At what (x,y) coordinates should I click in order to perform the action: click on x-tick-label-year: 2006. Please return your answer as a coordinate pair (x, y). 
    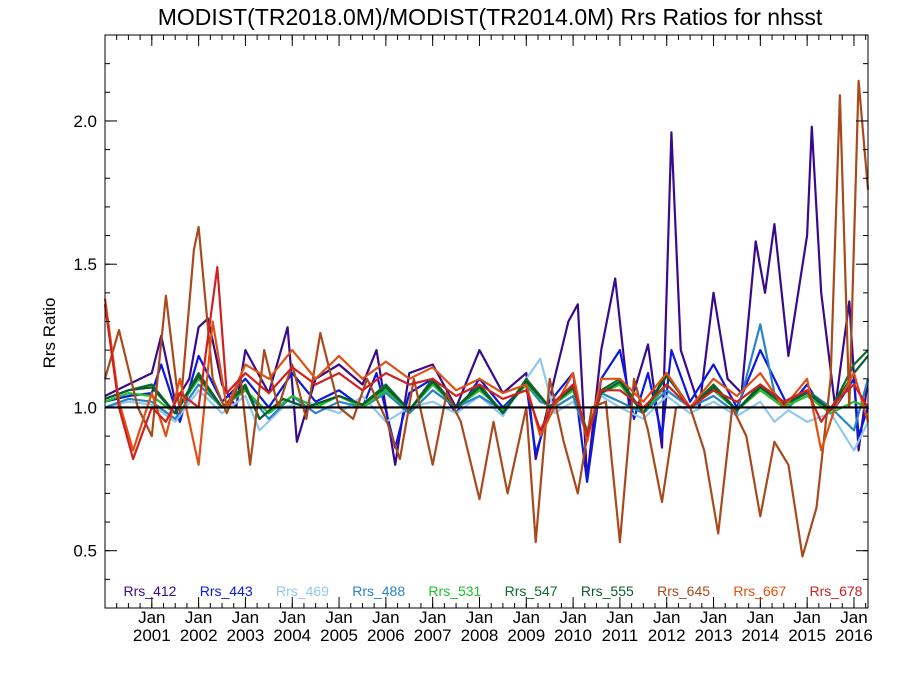
    Looking at the image, I should click on (386, 635).